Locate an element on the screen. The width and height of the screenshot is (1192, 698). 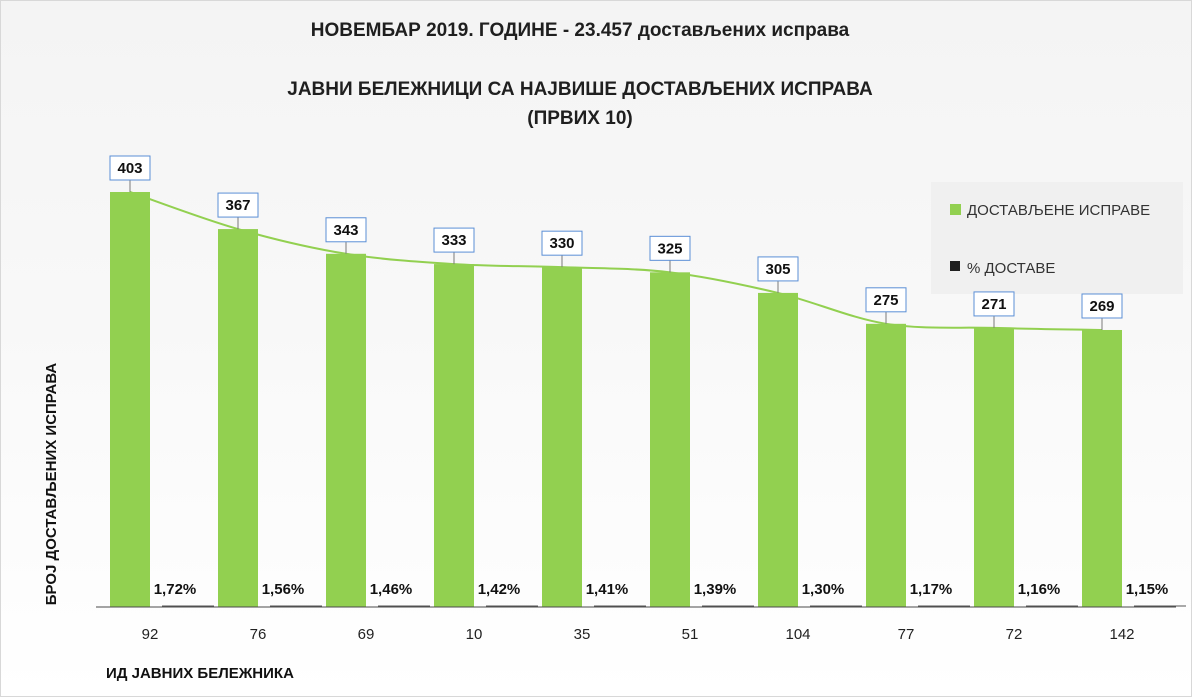
value-label-76: 367 is located at coordinates (237, 205).